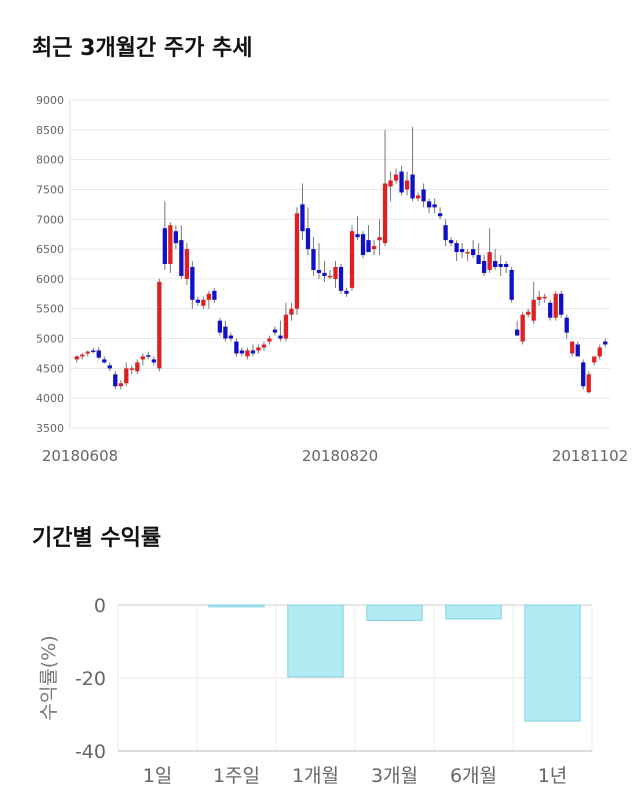 The height and width of the screenshot is (810, 640). I want to click on bar-series, so click(394, 663).